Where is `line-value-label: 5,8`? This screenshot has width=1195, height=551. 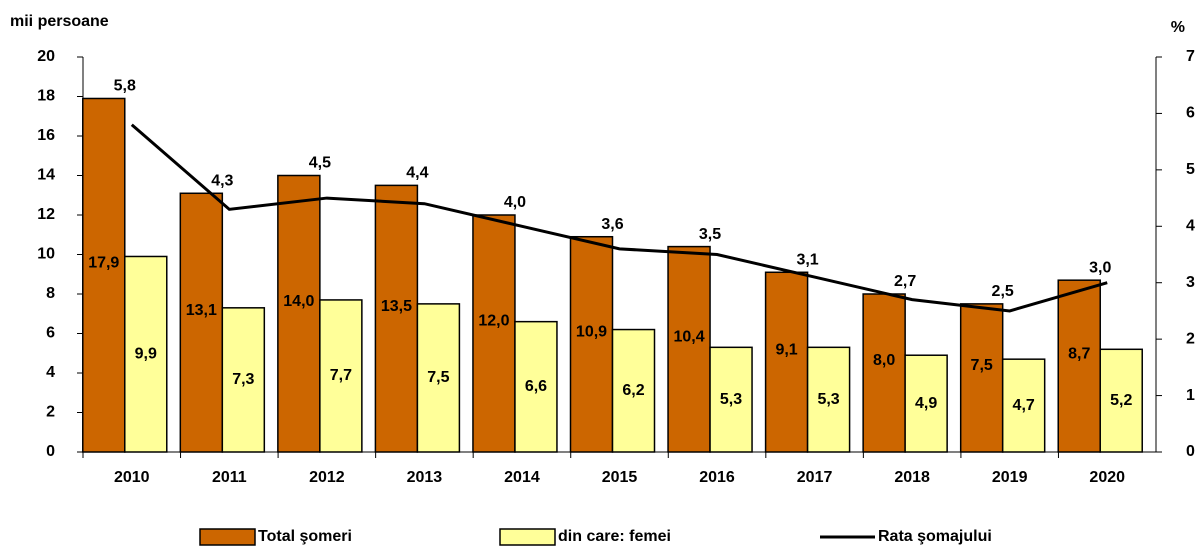
line-value-label: 5,8 is located at coordinates (125, 86).